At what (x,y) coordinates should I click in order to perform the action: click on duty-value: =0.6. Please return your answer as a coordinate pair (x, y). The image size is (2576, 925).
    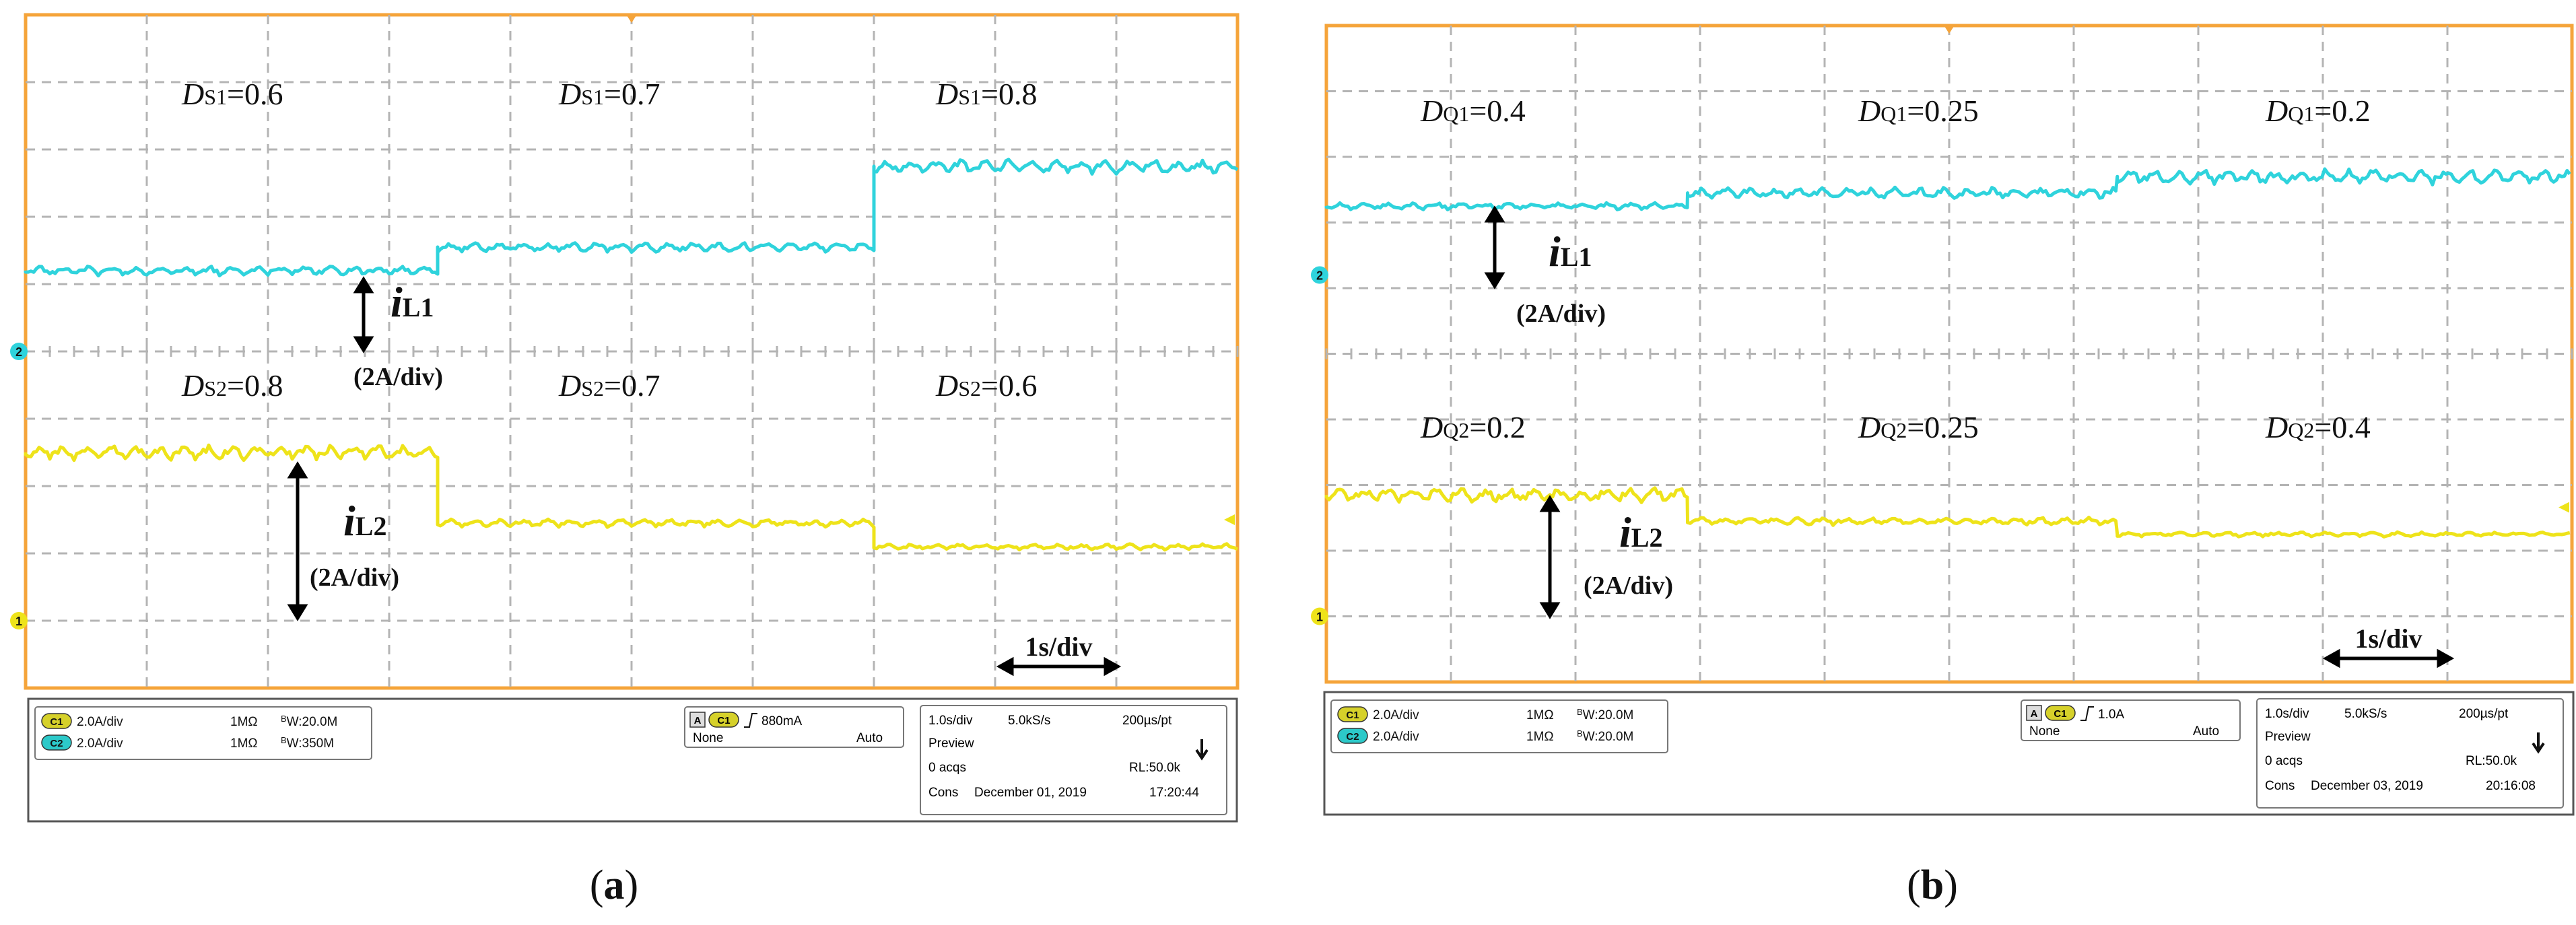
    Looking at the image, I should click on (1009, 385).